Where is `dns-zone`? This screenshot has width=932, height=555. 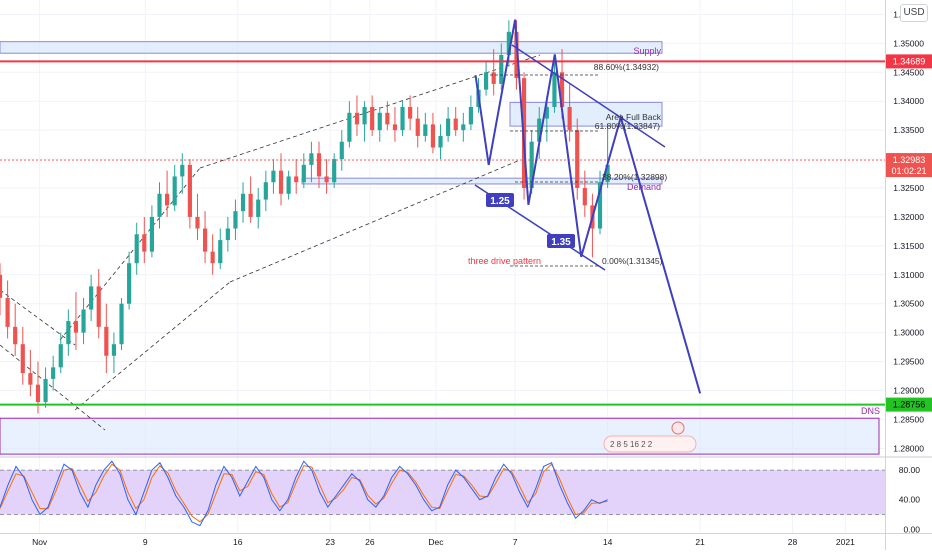
dns-zone is located at coordinates (440, 436).